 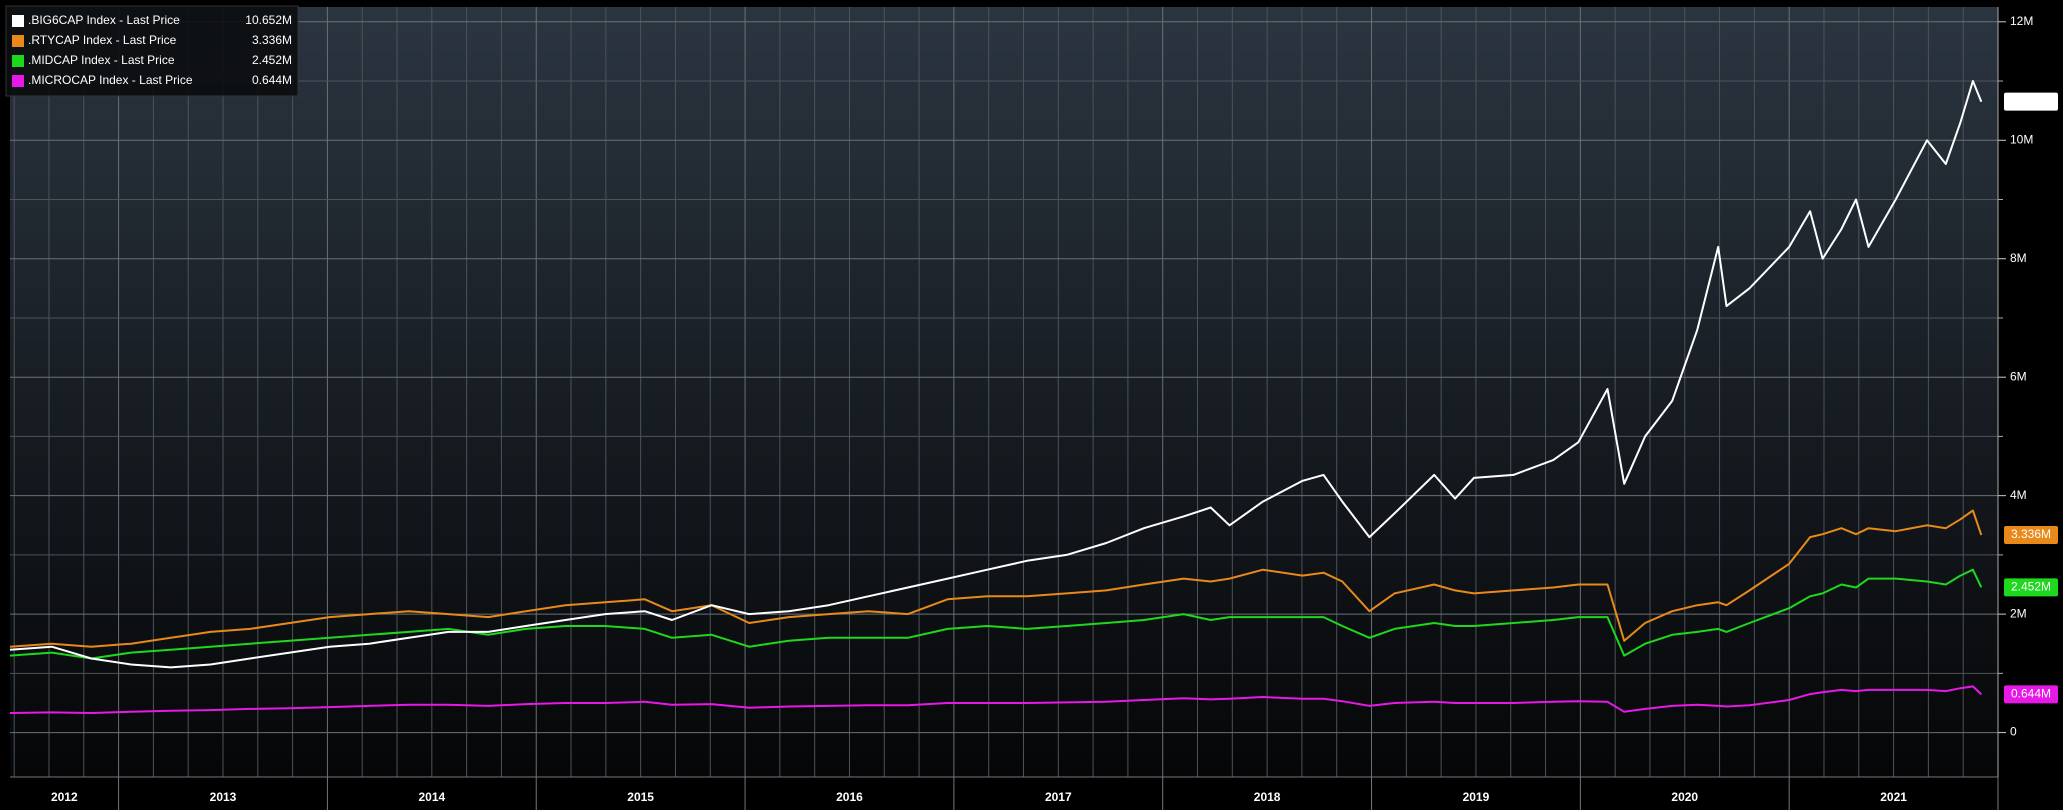 What do you see at coordinates (1267, 797) in the screenshot?
I see `x-tick-label: 2018` at bounding box center [1267, 797].